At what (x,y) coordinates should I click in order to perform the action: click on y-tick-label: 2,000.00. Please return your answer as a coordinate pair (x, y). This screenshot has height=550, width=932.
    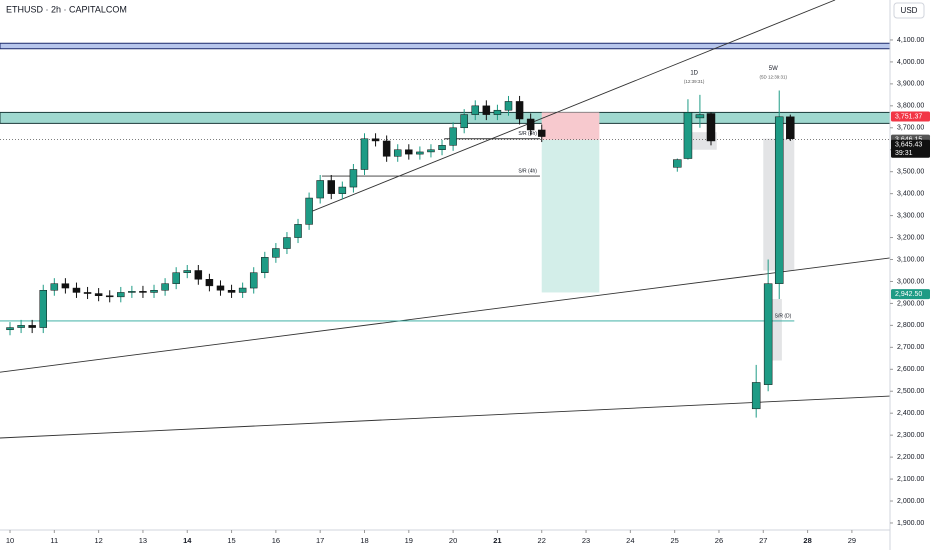
    Looking at the image, I should click on (910, 501).